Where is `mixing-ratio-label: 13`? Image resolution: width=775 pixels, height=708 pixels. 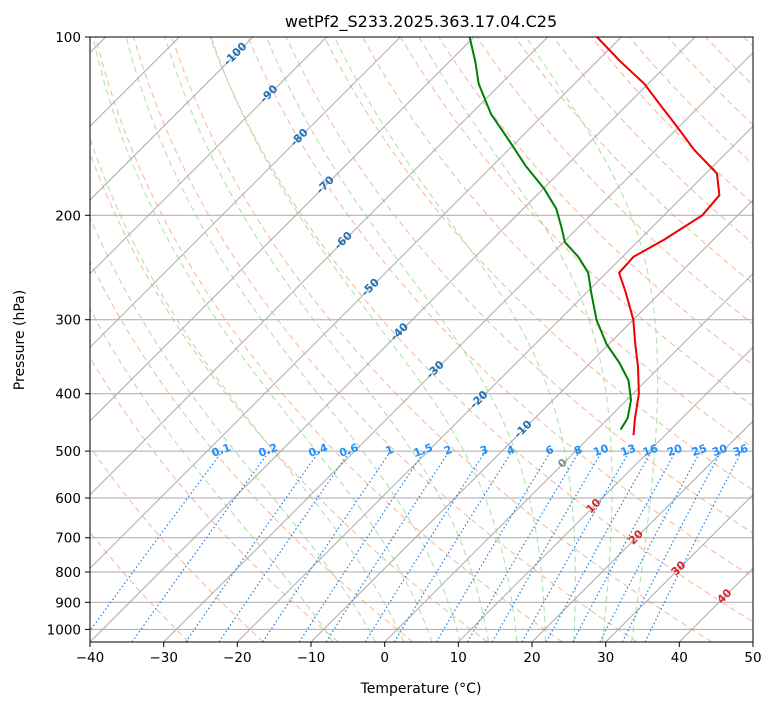 mixing-ratio-label: 13 is located at coordinates (628, 450).